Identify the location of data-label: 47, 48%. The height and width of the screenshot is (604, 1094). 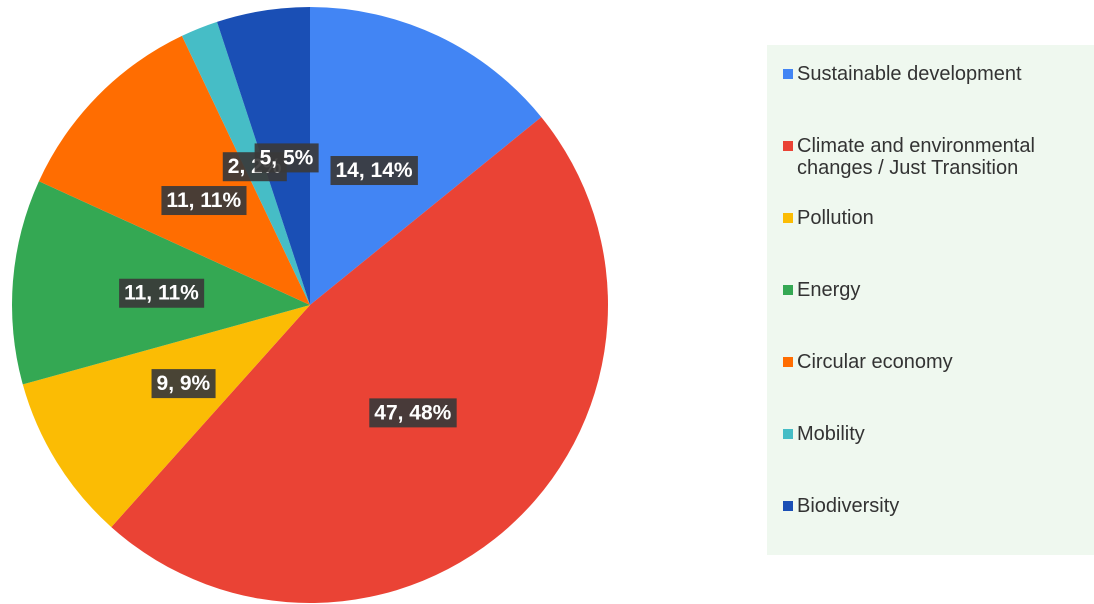
(413, 413).